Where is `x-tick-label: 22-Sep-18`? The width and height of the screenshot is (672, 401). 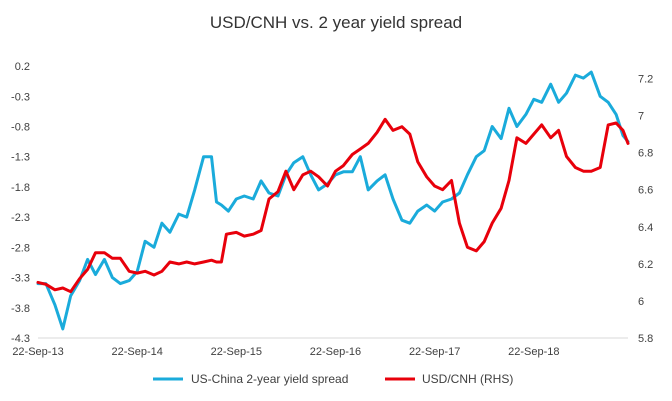 x-tick-label: 22-Sep-18 is located at coordinates (533, 352).